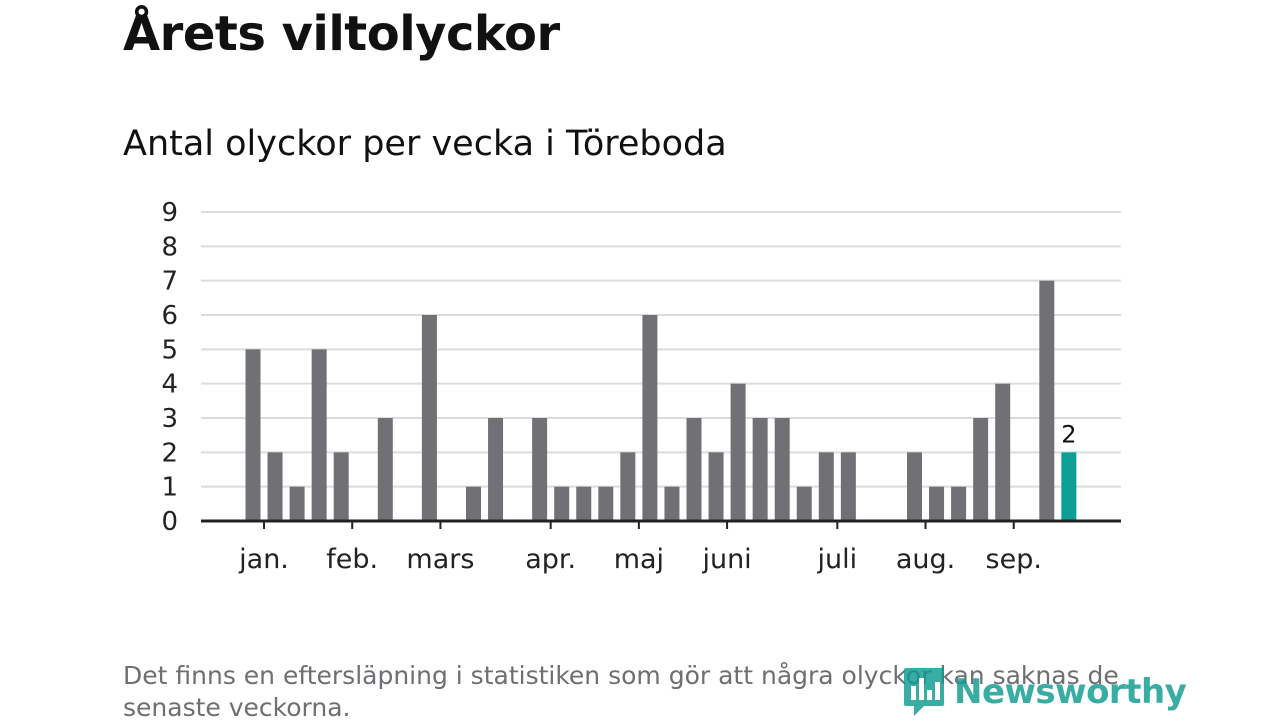 The height and width of the screenshot is (724, 1280). I want to click on newsworthy-logo-text: Newsworthy, so click(1070, 692).